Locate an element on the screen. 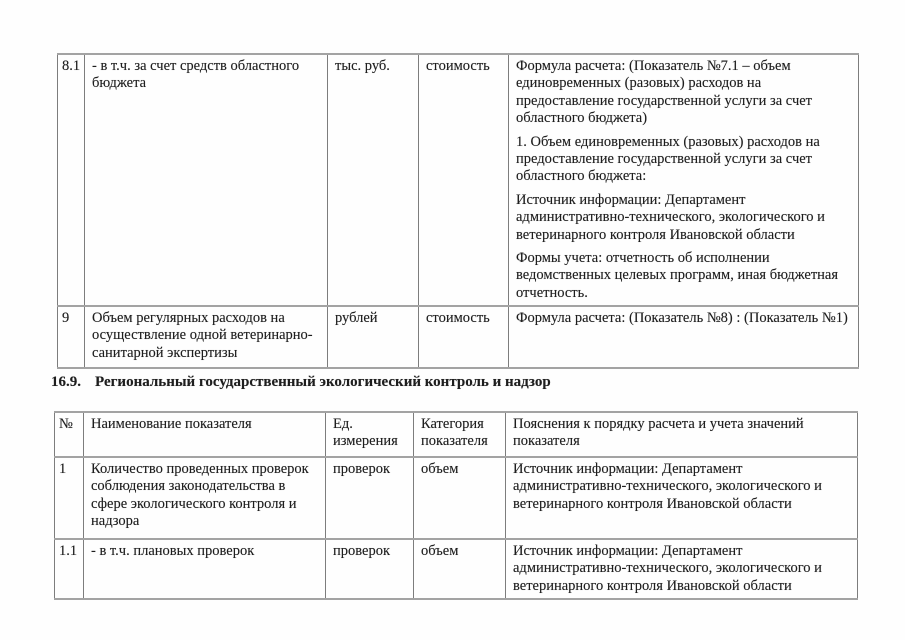 The width and height of the screenshot is (905, 640). header-unit-cell: Ед. измерения is located at coordinates (369, 434).